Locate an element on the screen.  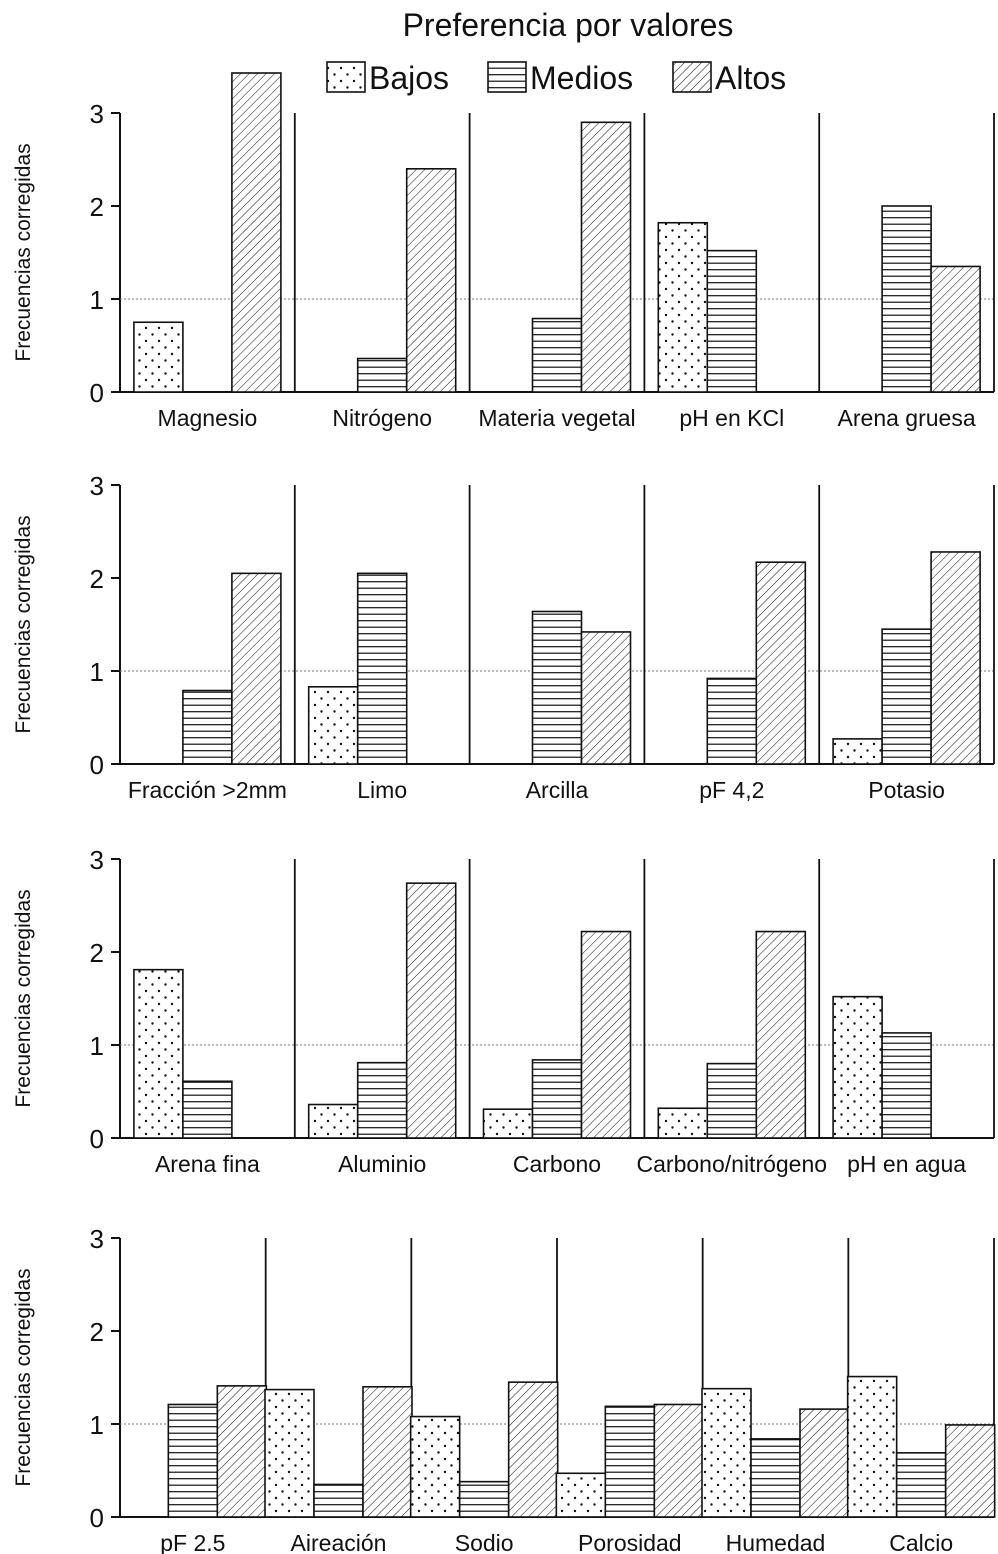
x-category-label: Porosidad is located at coordinates (630, 1542).